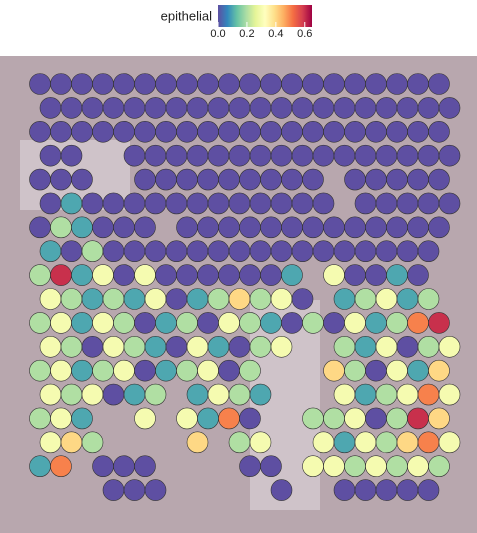 This screenshot has width=477, height=533. I want to click on colorbar-tick-label: 0.4, so click(275, 34).